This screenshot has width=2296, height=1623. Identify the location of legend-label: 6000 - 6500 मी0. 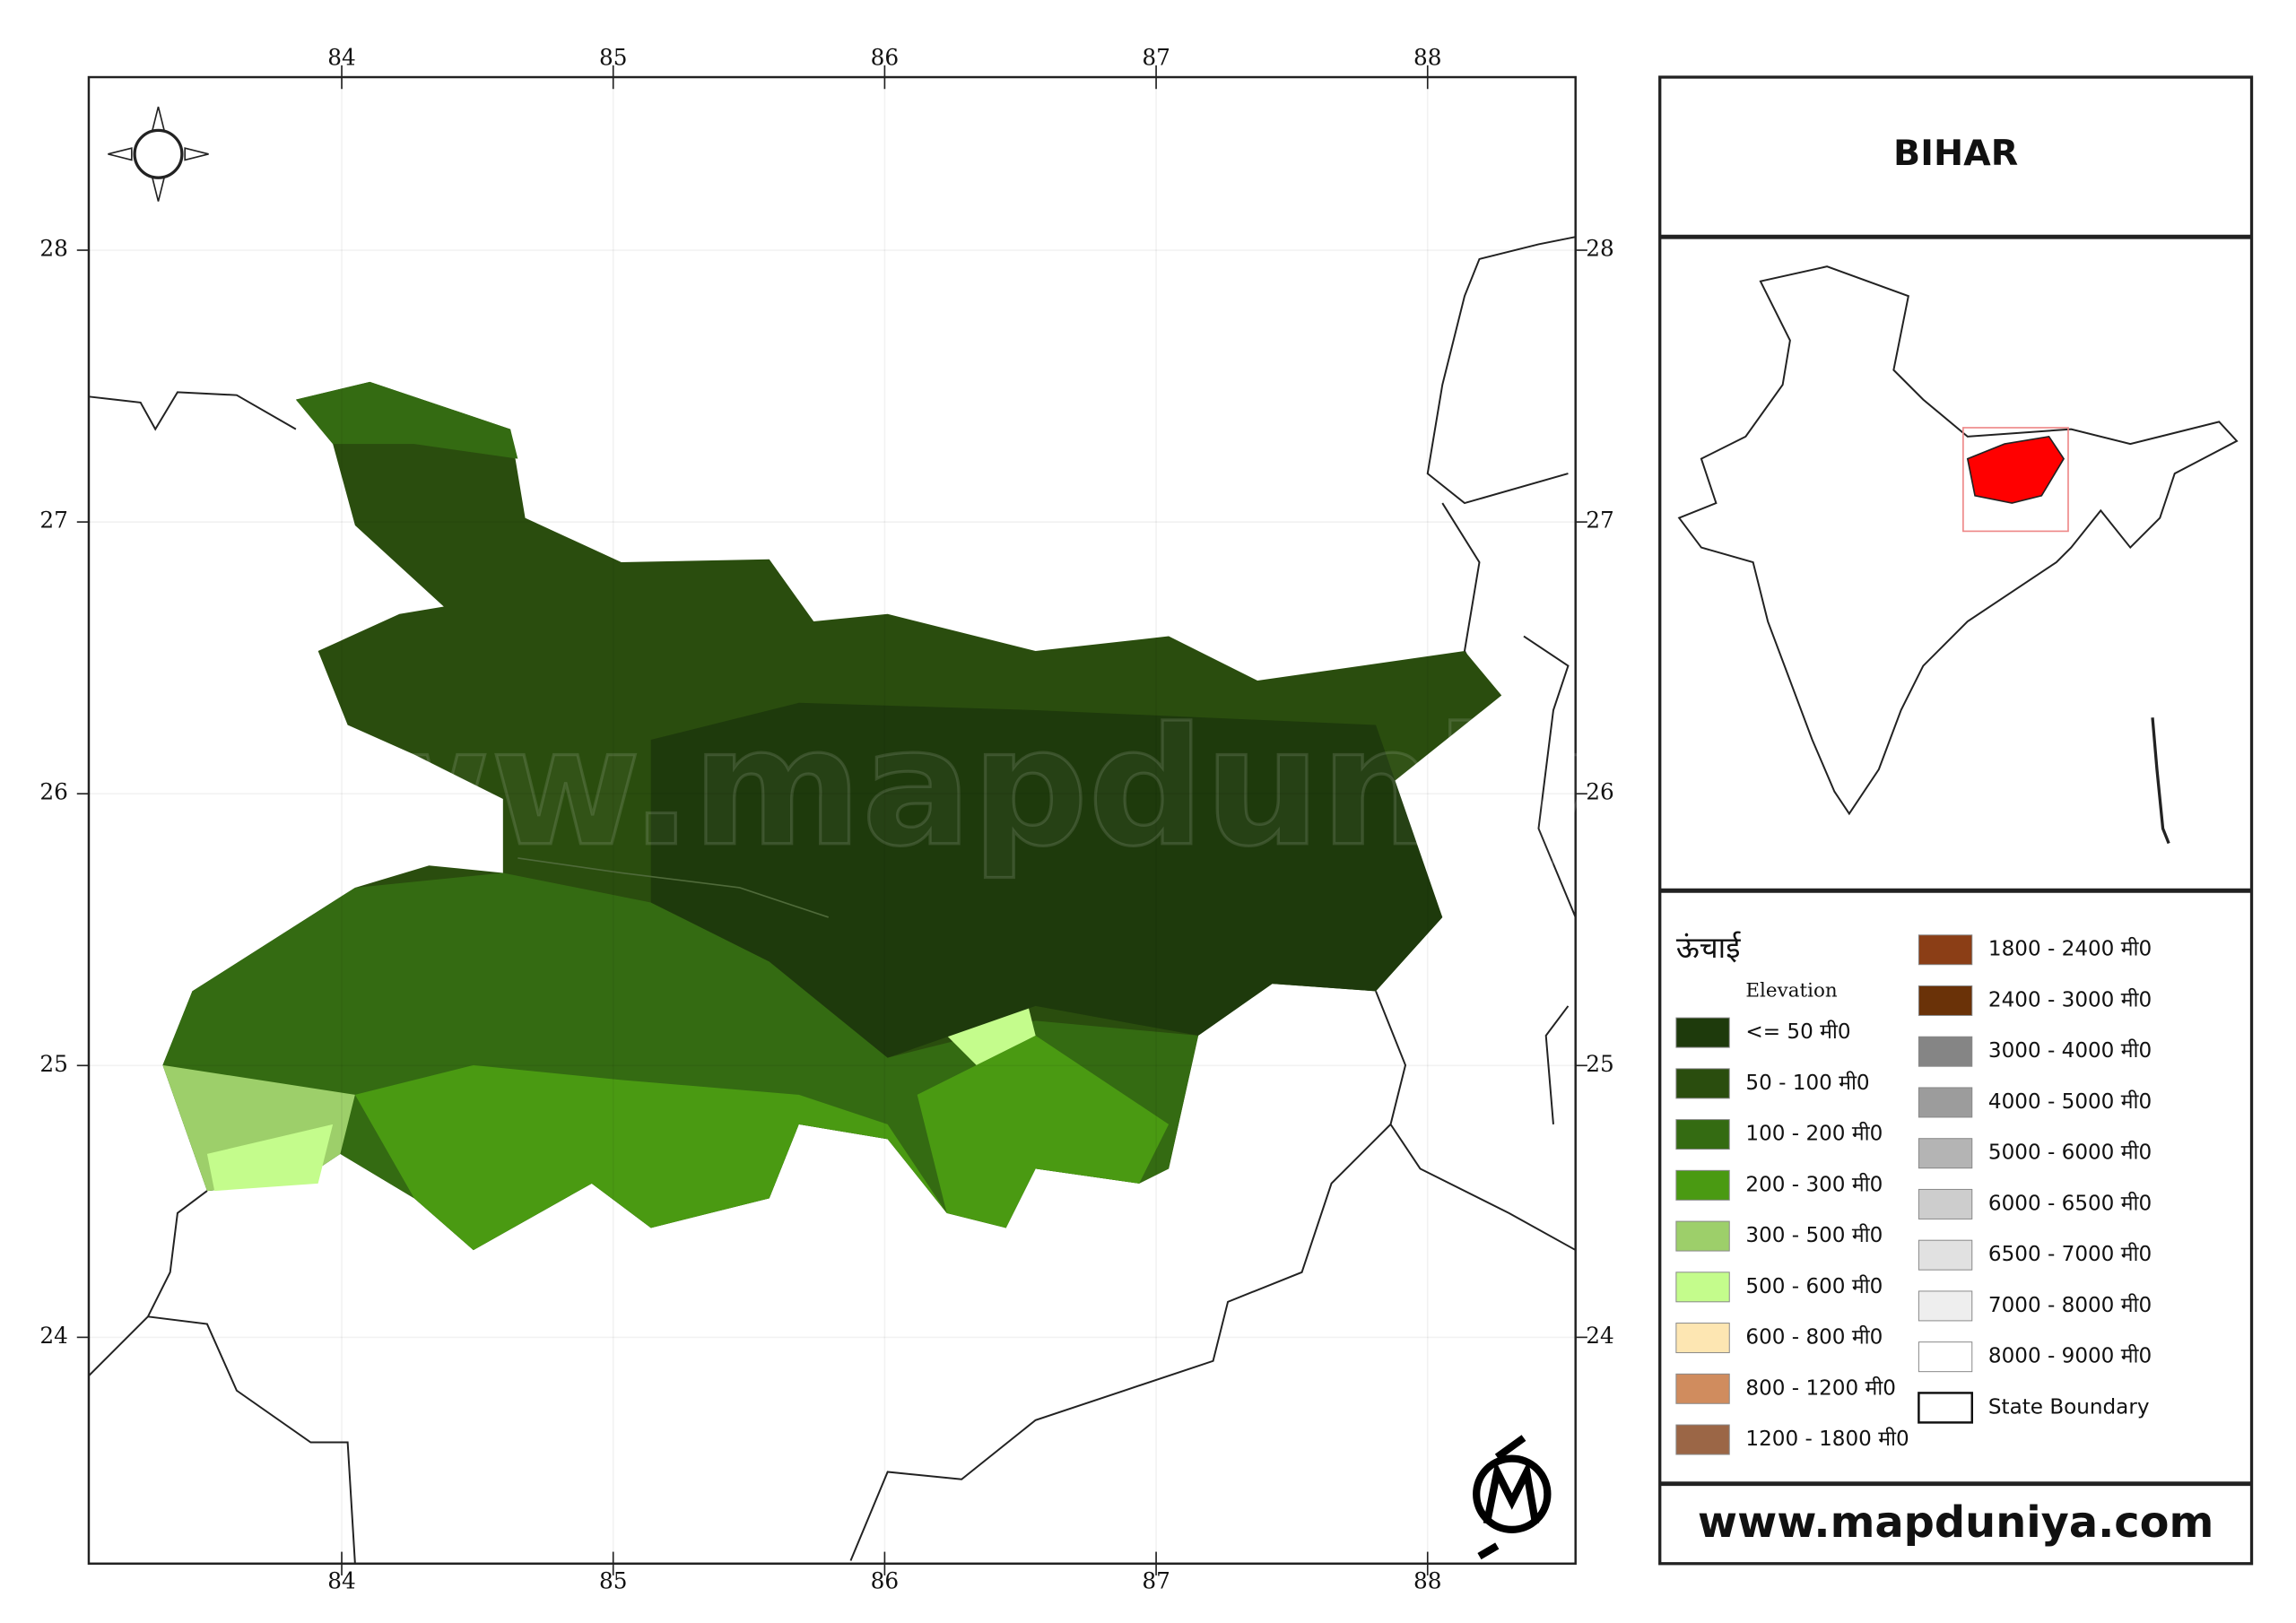
(2070, 1203).